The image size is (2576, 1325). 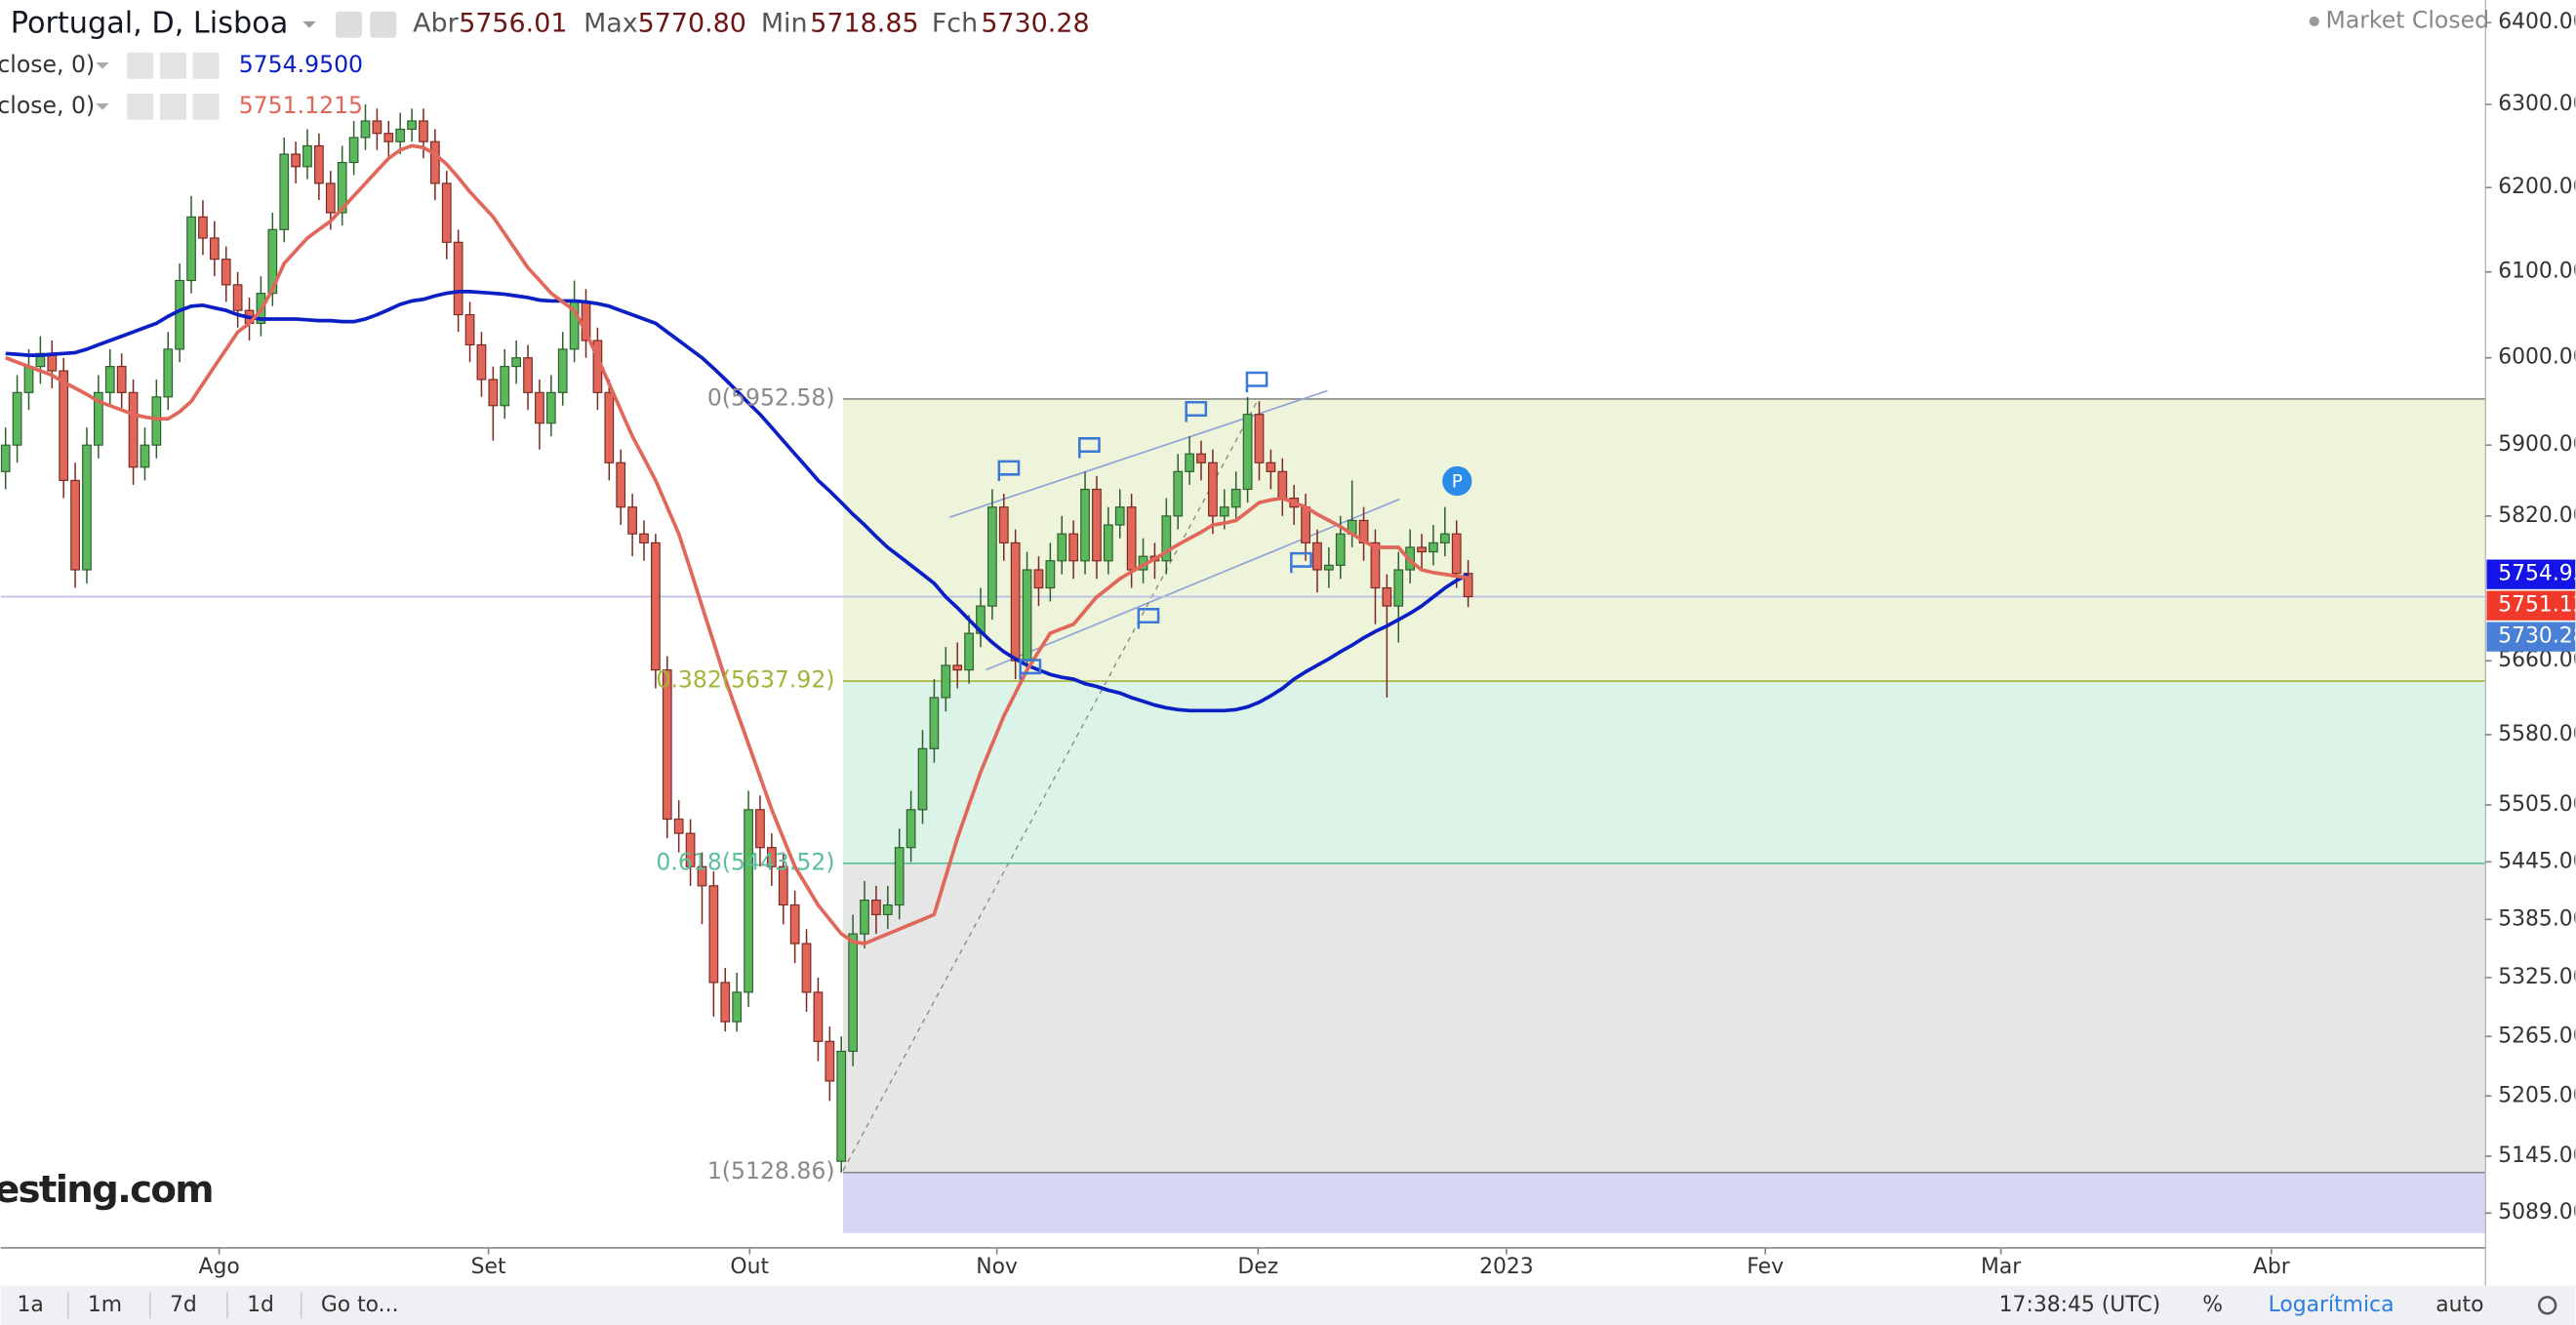 I want to click on title: Portugal, D, Lisboa, so click(x=149, y=24).